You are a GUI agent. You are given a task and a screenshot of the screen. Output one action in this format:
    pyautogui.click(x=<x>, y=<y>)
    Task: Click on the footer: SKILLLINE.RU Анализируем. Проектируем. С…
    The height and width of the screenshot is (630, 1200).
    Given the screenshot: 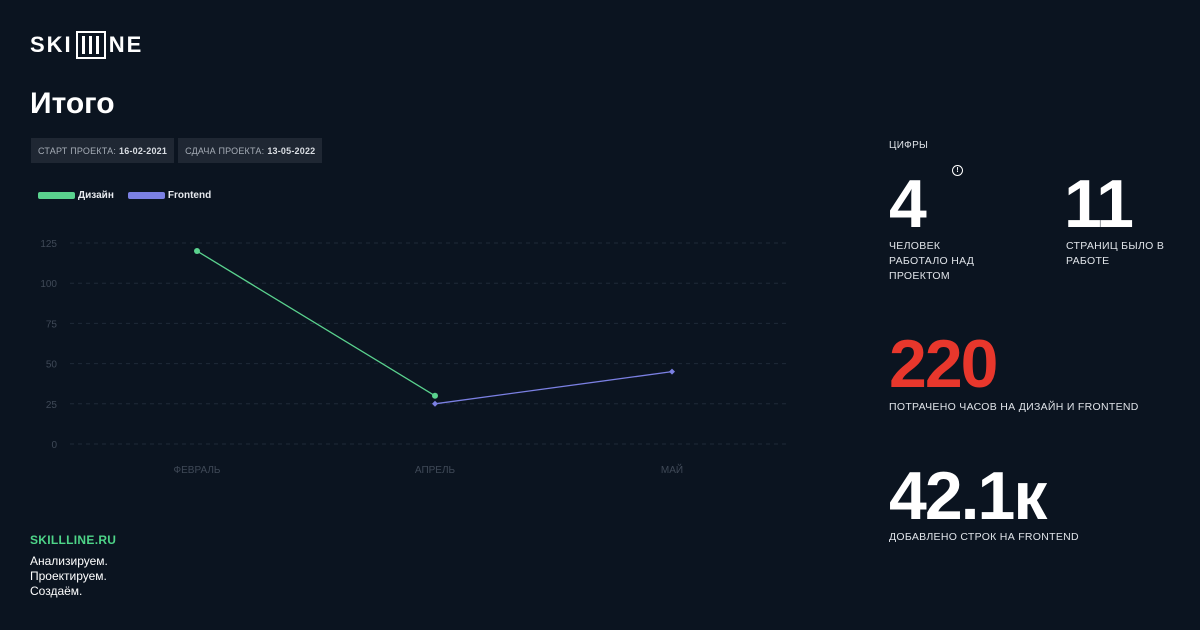 What is the action you would take?
    pyautogui.click(x=73, y=565)
    